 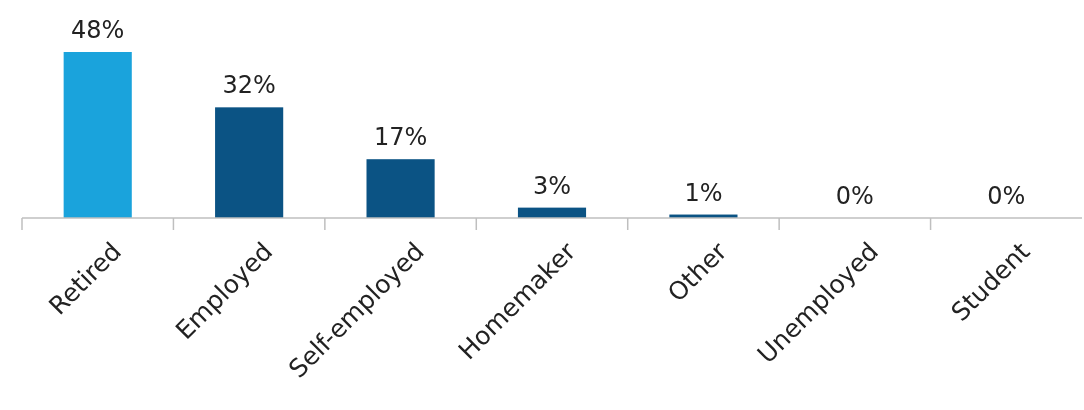 I want to click on data-label: 17%, so click(x=400, y=137).